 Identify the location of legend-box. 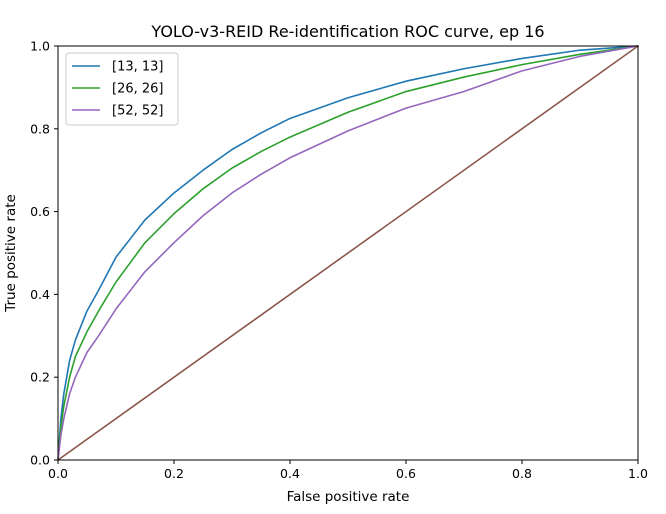
(122, 89).